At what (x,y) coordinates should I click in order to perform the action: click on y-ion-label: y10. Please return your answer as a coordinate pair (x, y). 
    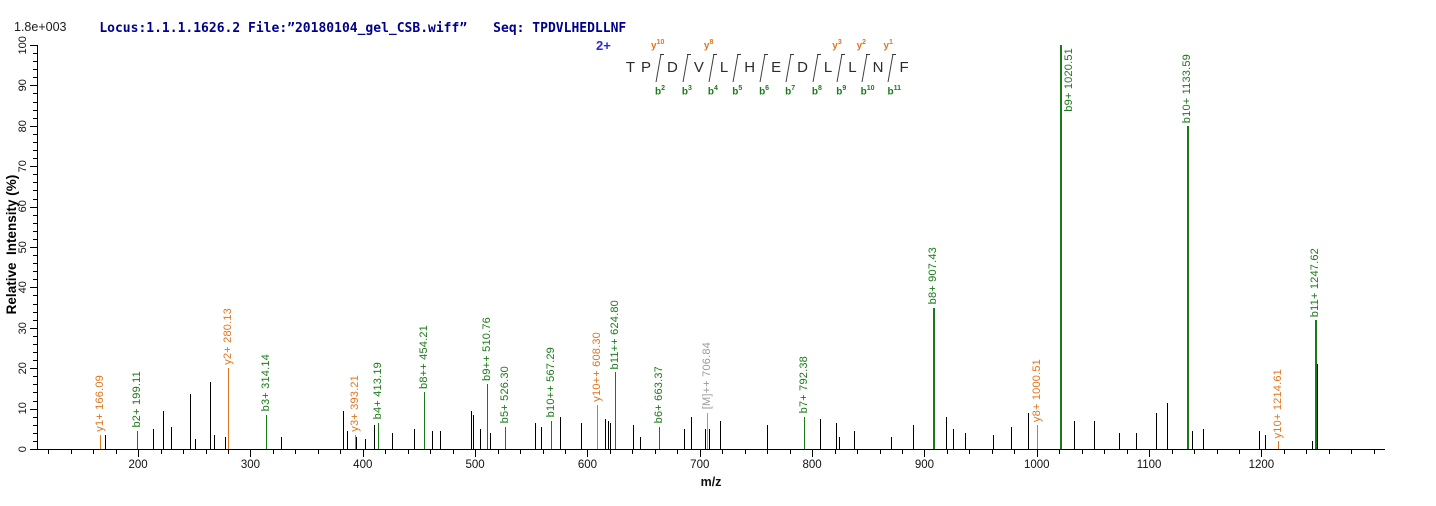
    Looking at the image, I should click on (658, 45).